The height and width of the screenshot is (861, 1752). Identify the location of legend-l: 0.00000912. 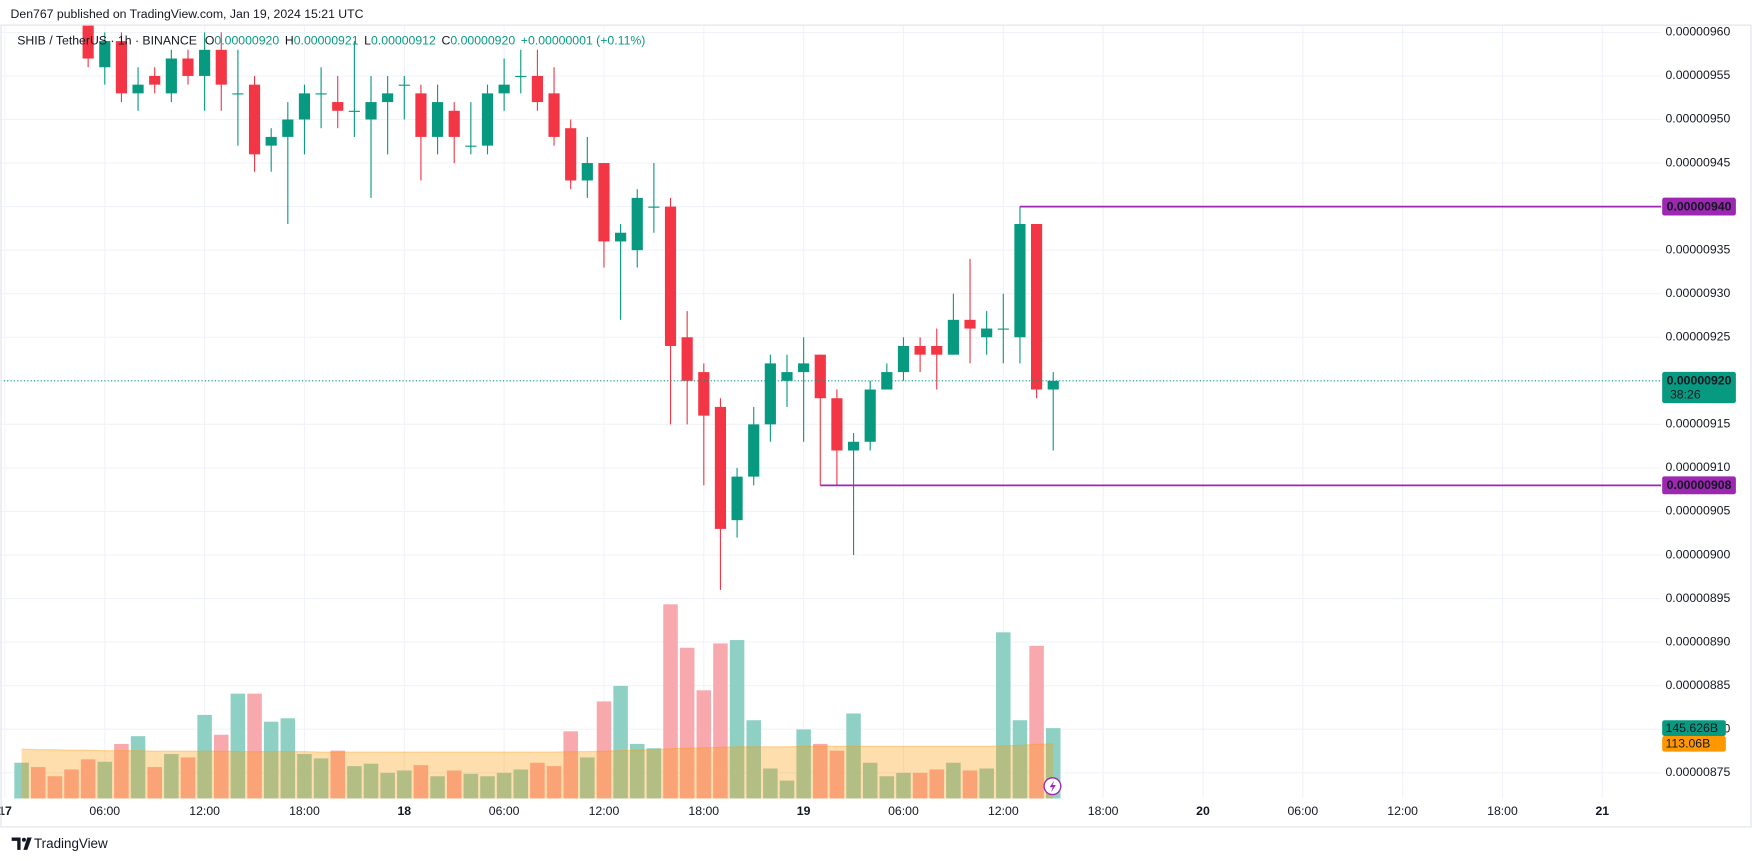
(403, 41).